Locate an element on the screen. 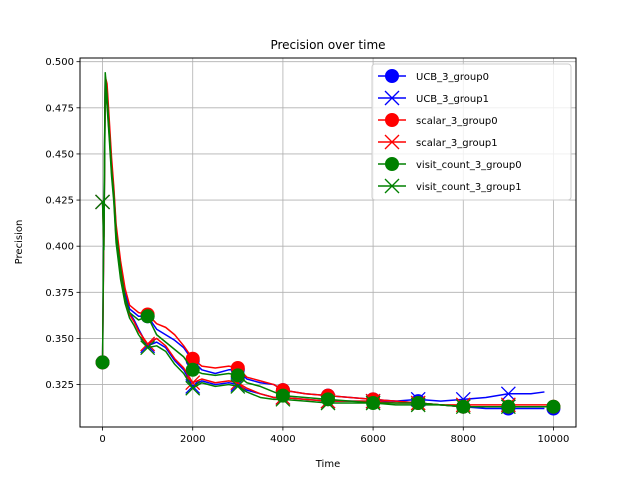  legend-entry-ucb-3-group1: UCB_3_group1 is located at coordinates (433, 98).